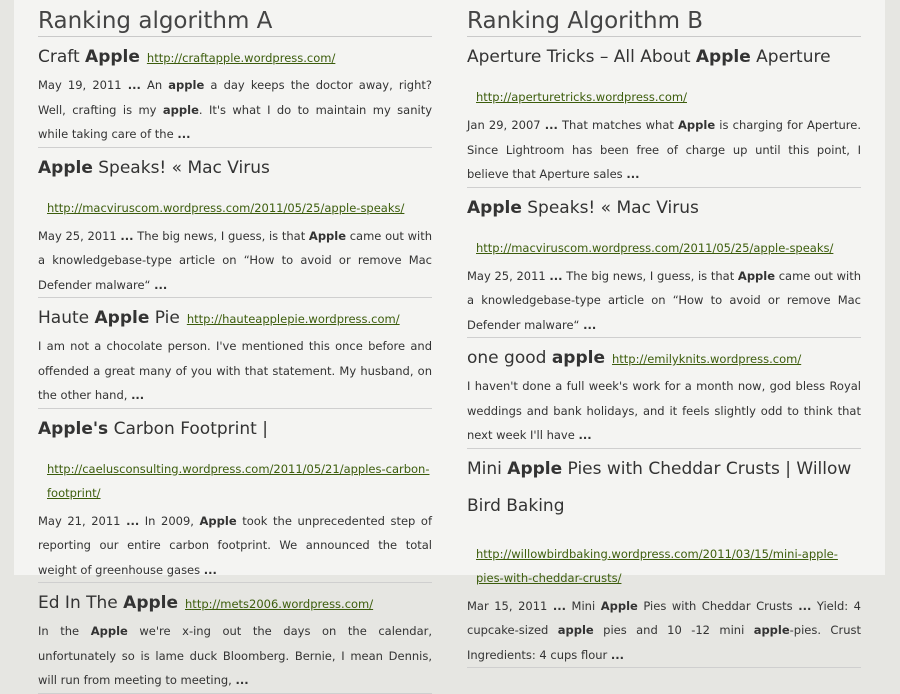 This screenshot has width=900, height=694. I want to click on text-segment: Jan 29, 2007, so click(506, 125).